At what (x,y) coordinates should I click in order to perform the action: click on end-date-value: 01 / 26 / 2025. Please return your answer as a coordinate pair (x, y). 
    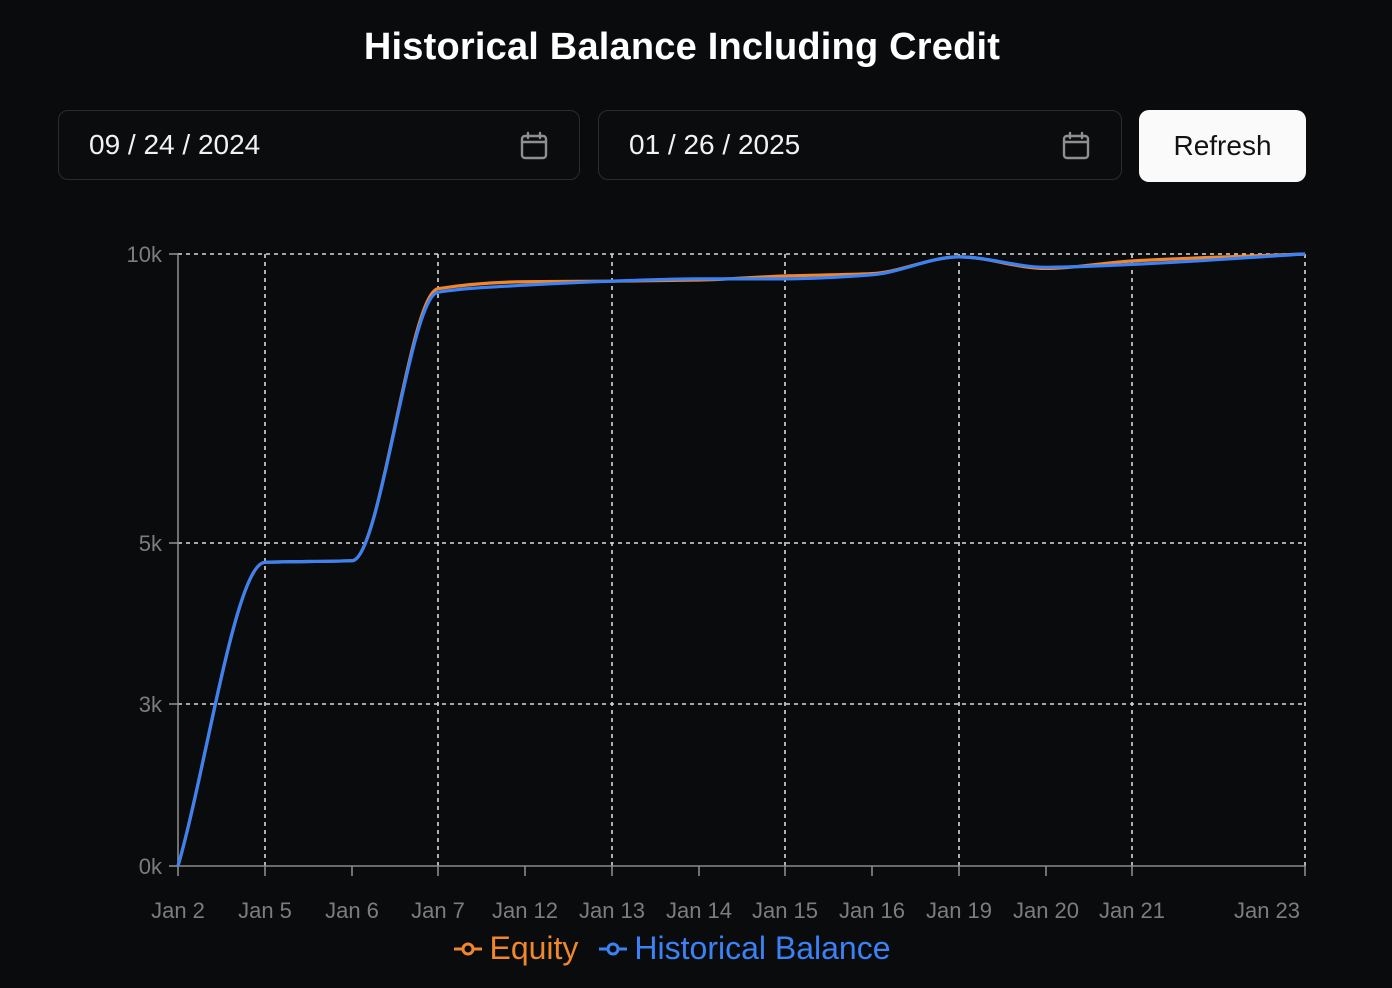
    Looking at the image, I should click on (715, 144).